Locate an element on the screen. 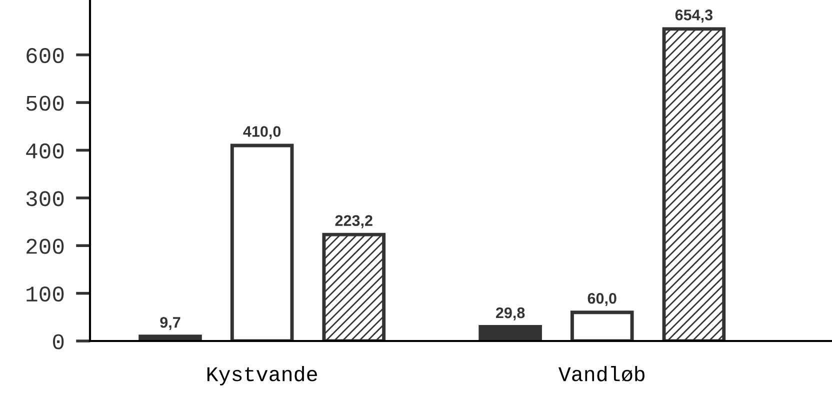 The width and height of the screenshot is (832, 406). data-label: 60,0 is located at coordinates (602, 299).